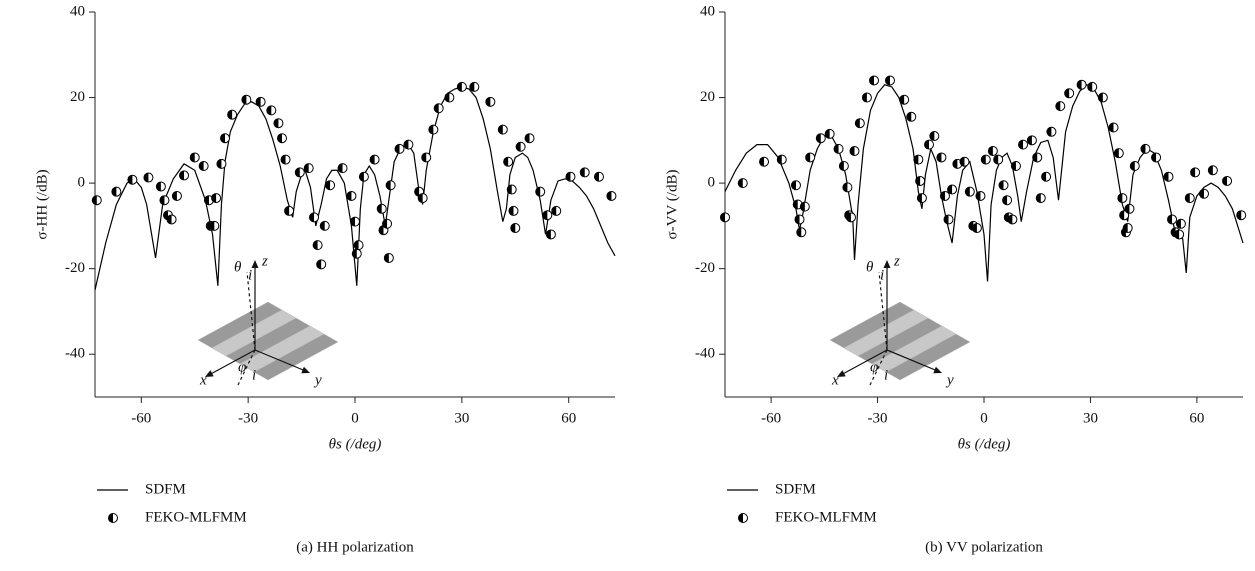 The width and height of the screenshot is (1255, 571). I want to click on inset-label: φ, so click(874, 367).